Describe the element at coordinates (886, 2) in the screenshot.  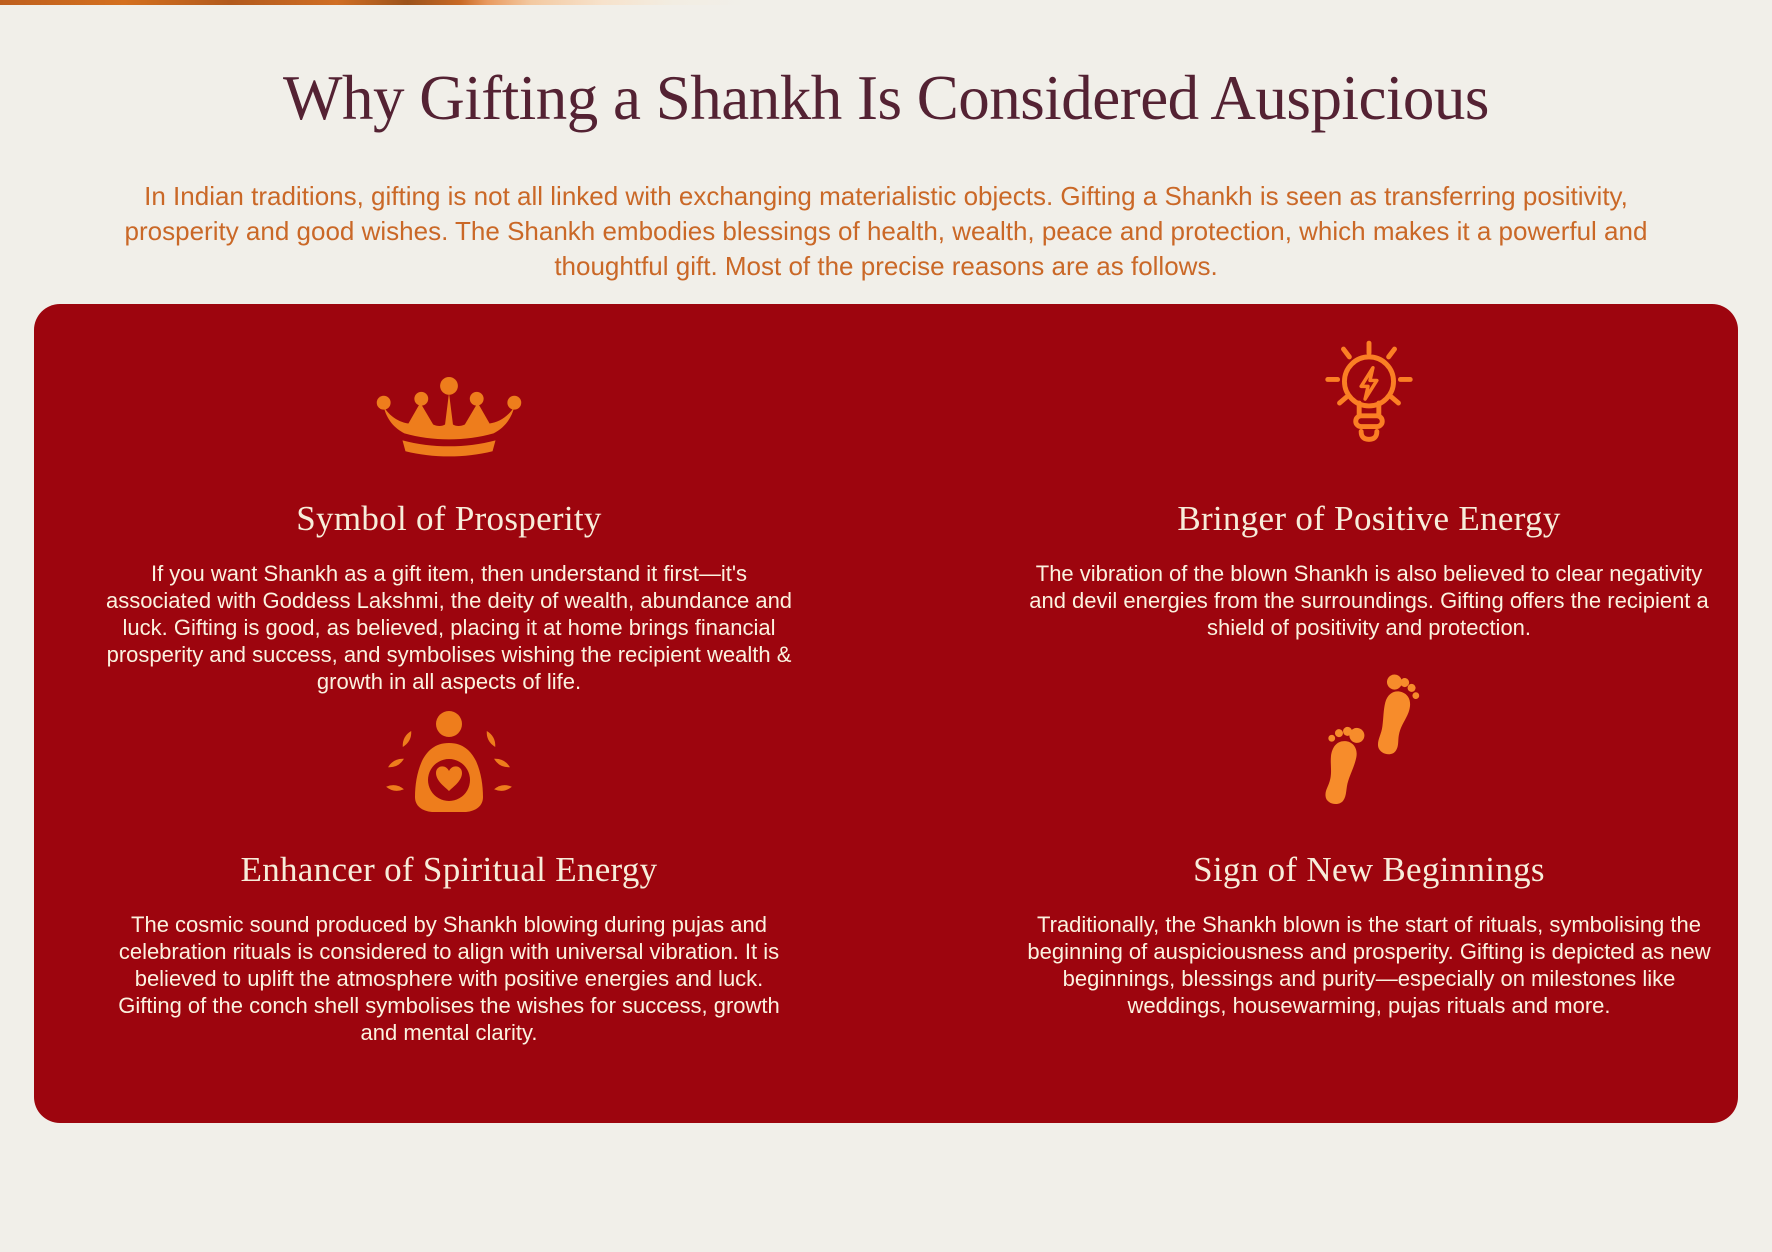
I see `top-accent-bar` at that location.